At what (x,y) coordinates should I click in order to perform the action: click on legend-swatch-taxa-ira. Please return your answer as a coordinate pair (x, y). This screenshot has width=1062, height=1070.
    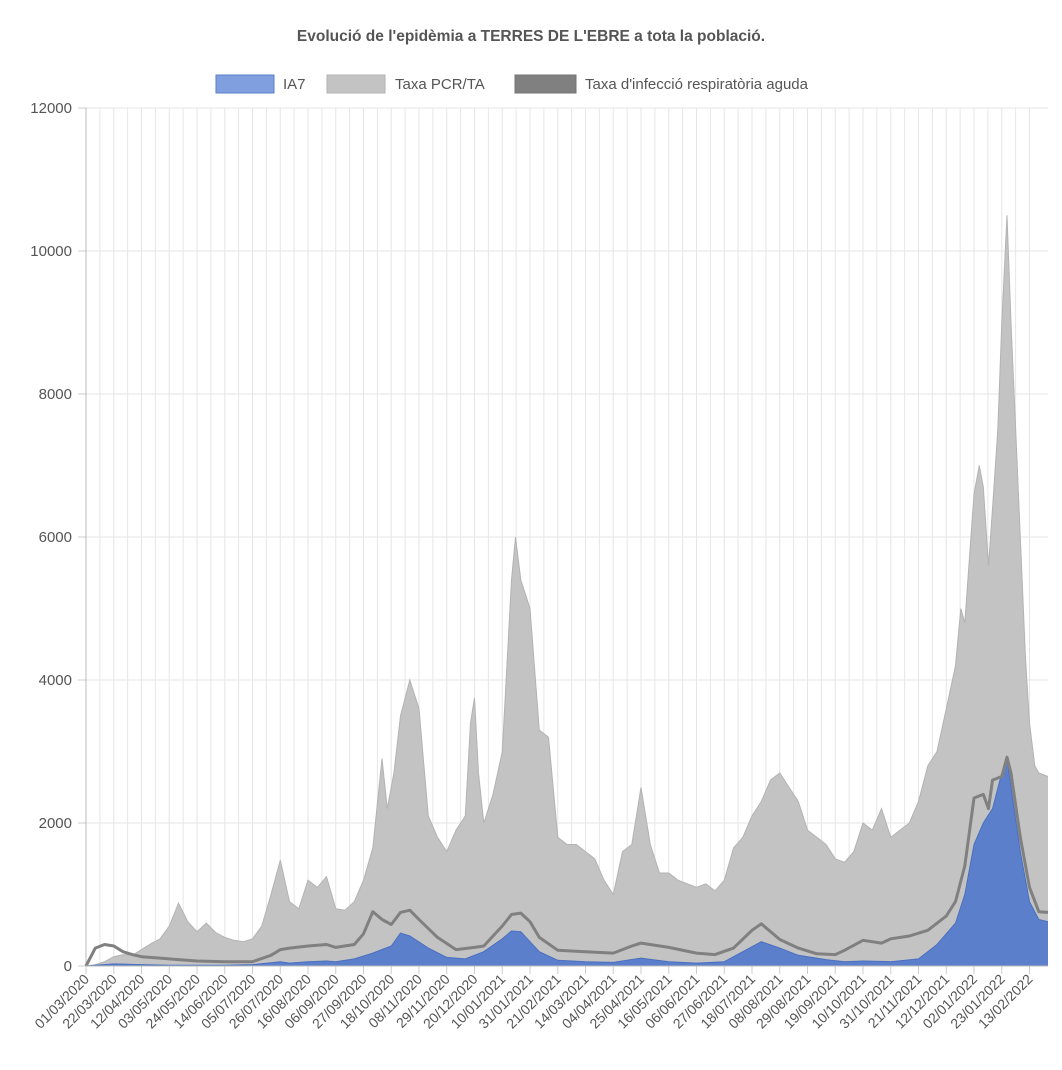
    Looking at the image, I should click on (545, 84).